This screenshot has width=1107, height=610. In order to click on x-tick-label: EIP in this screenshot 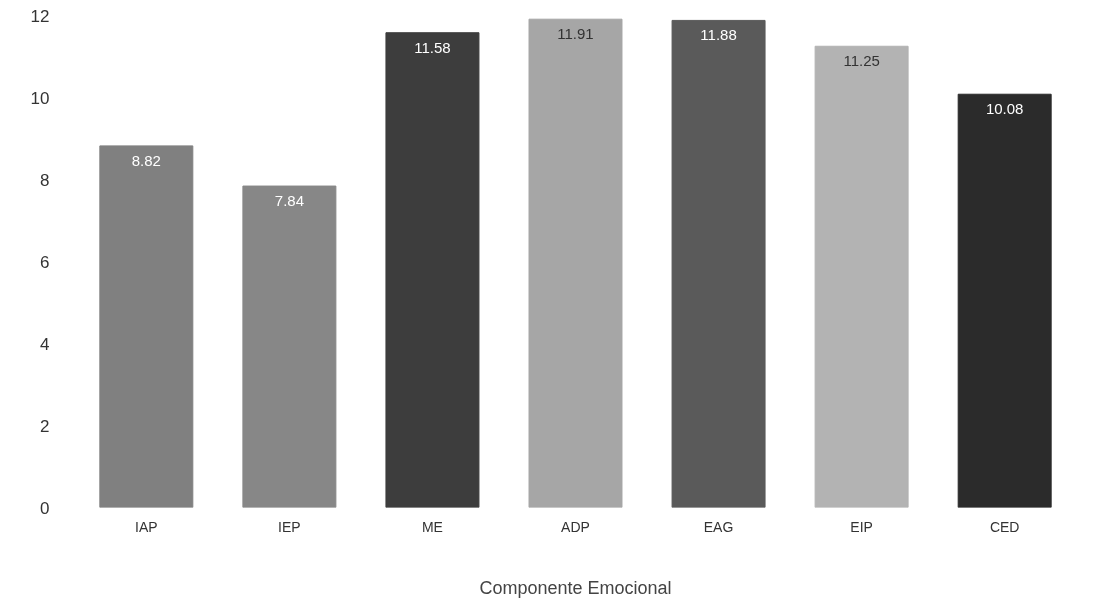, I will do `click(861, 526)`.